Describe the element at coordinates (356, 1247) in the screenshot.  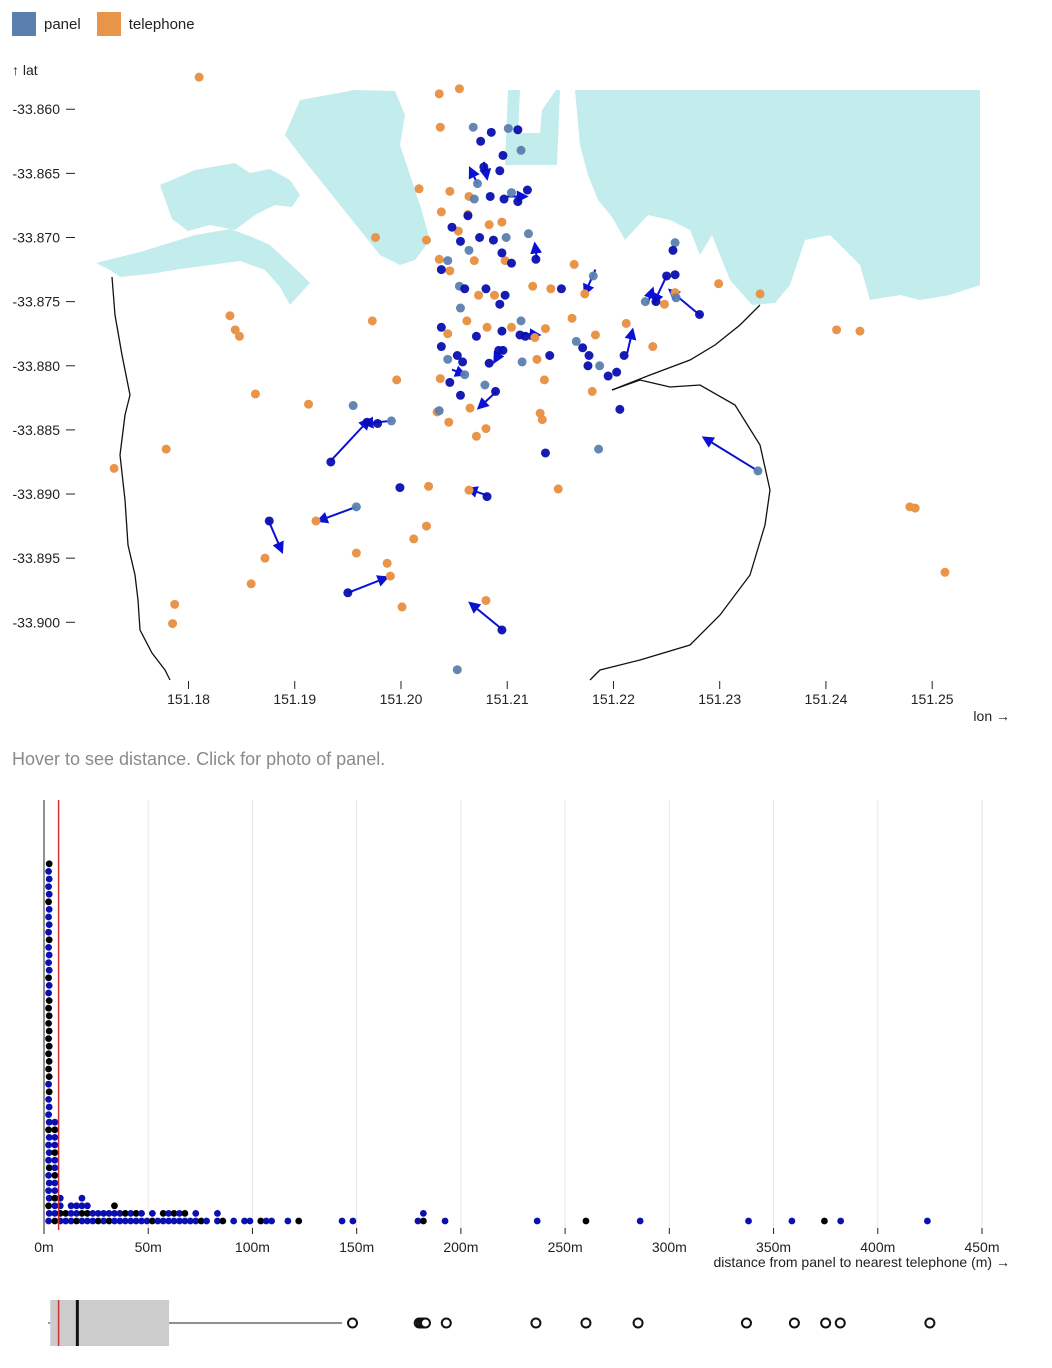
I see `dotplot-x-tick-label: 150m` at that location.